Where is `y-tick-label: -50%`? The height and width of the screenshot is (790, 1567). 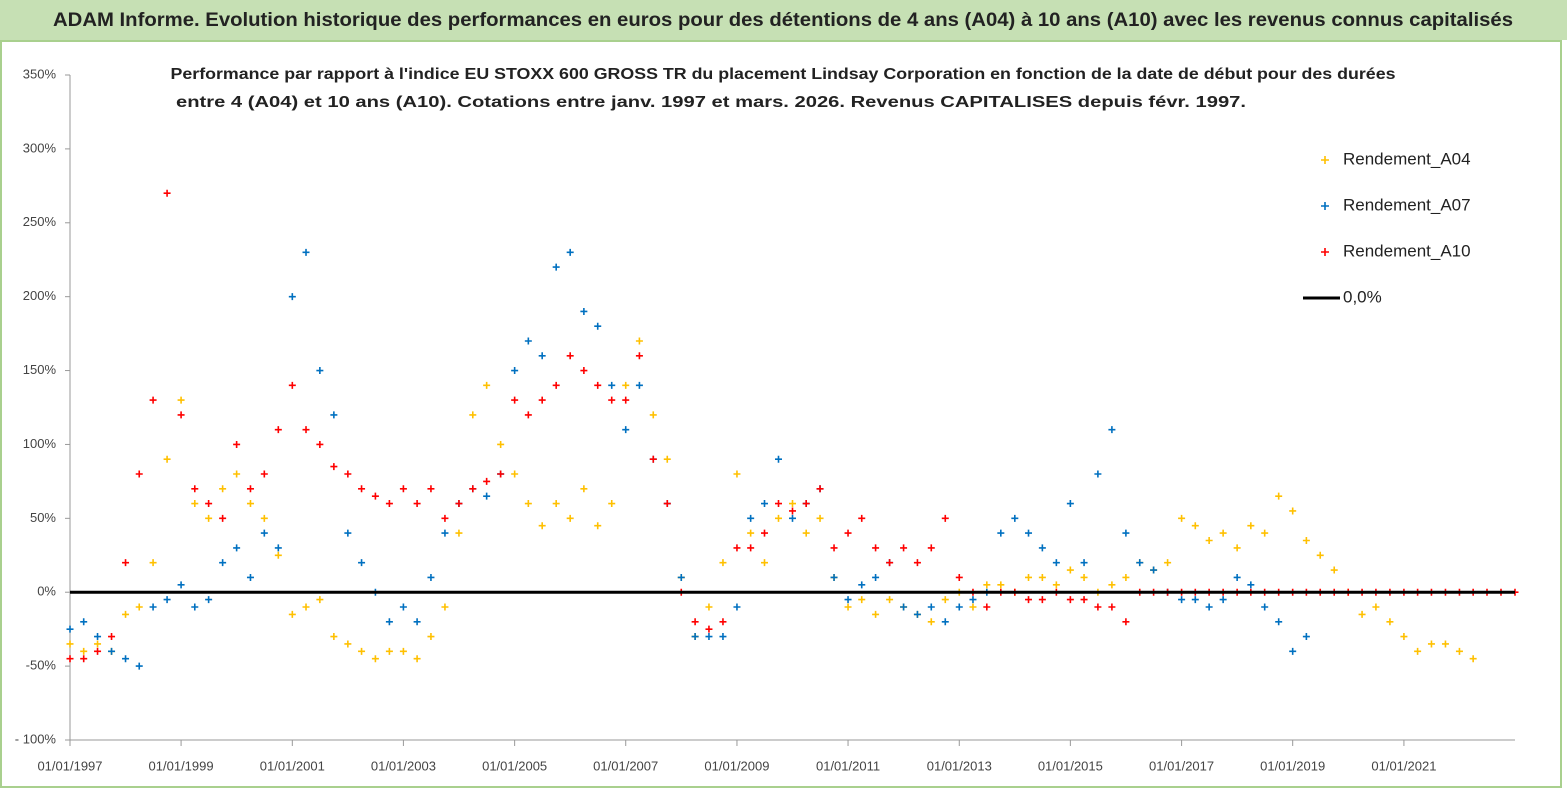 y-tick-label: -50% is located at coordinates (41, 665).